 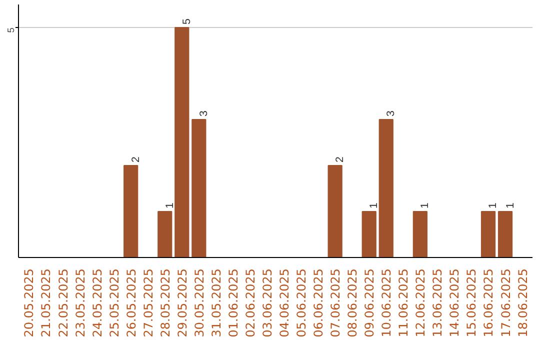 What do you see at coordinates (250, 303) in the screenshot?
I see `x-tick-label: 02.06.2025` at bounding box center [250, 303].